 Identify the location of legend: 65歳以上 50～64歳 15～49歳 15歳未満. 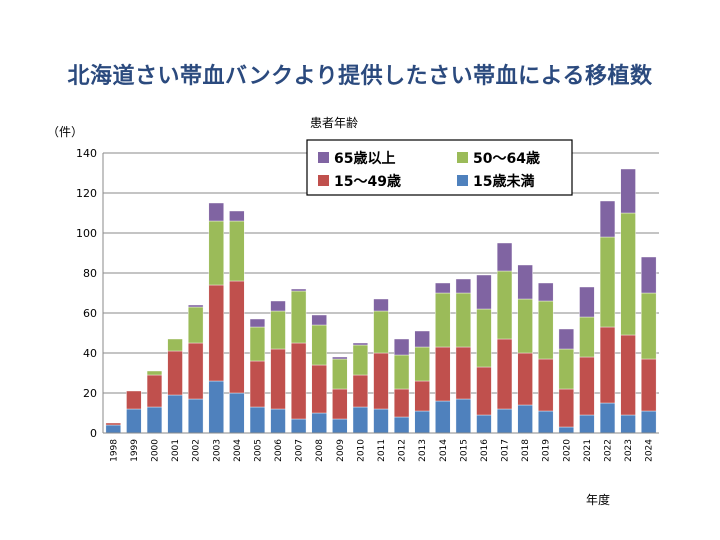
(439, 167).